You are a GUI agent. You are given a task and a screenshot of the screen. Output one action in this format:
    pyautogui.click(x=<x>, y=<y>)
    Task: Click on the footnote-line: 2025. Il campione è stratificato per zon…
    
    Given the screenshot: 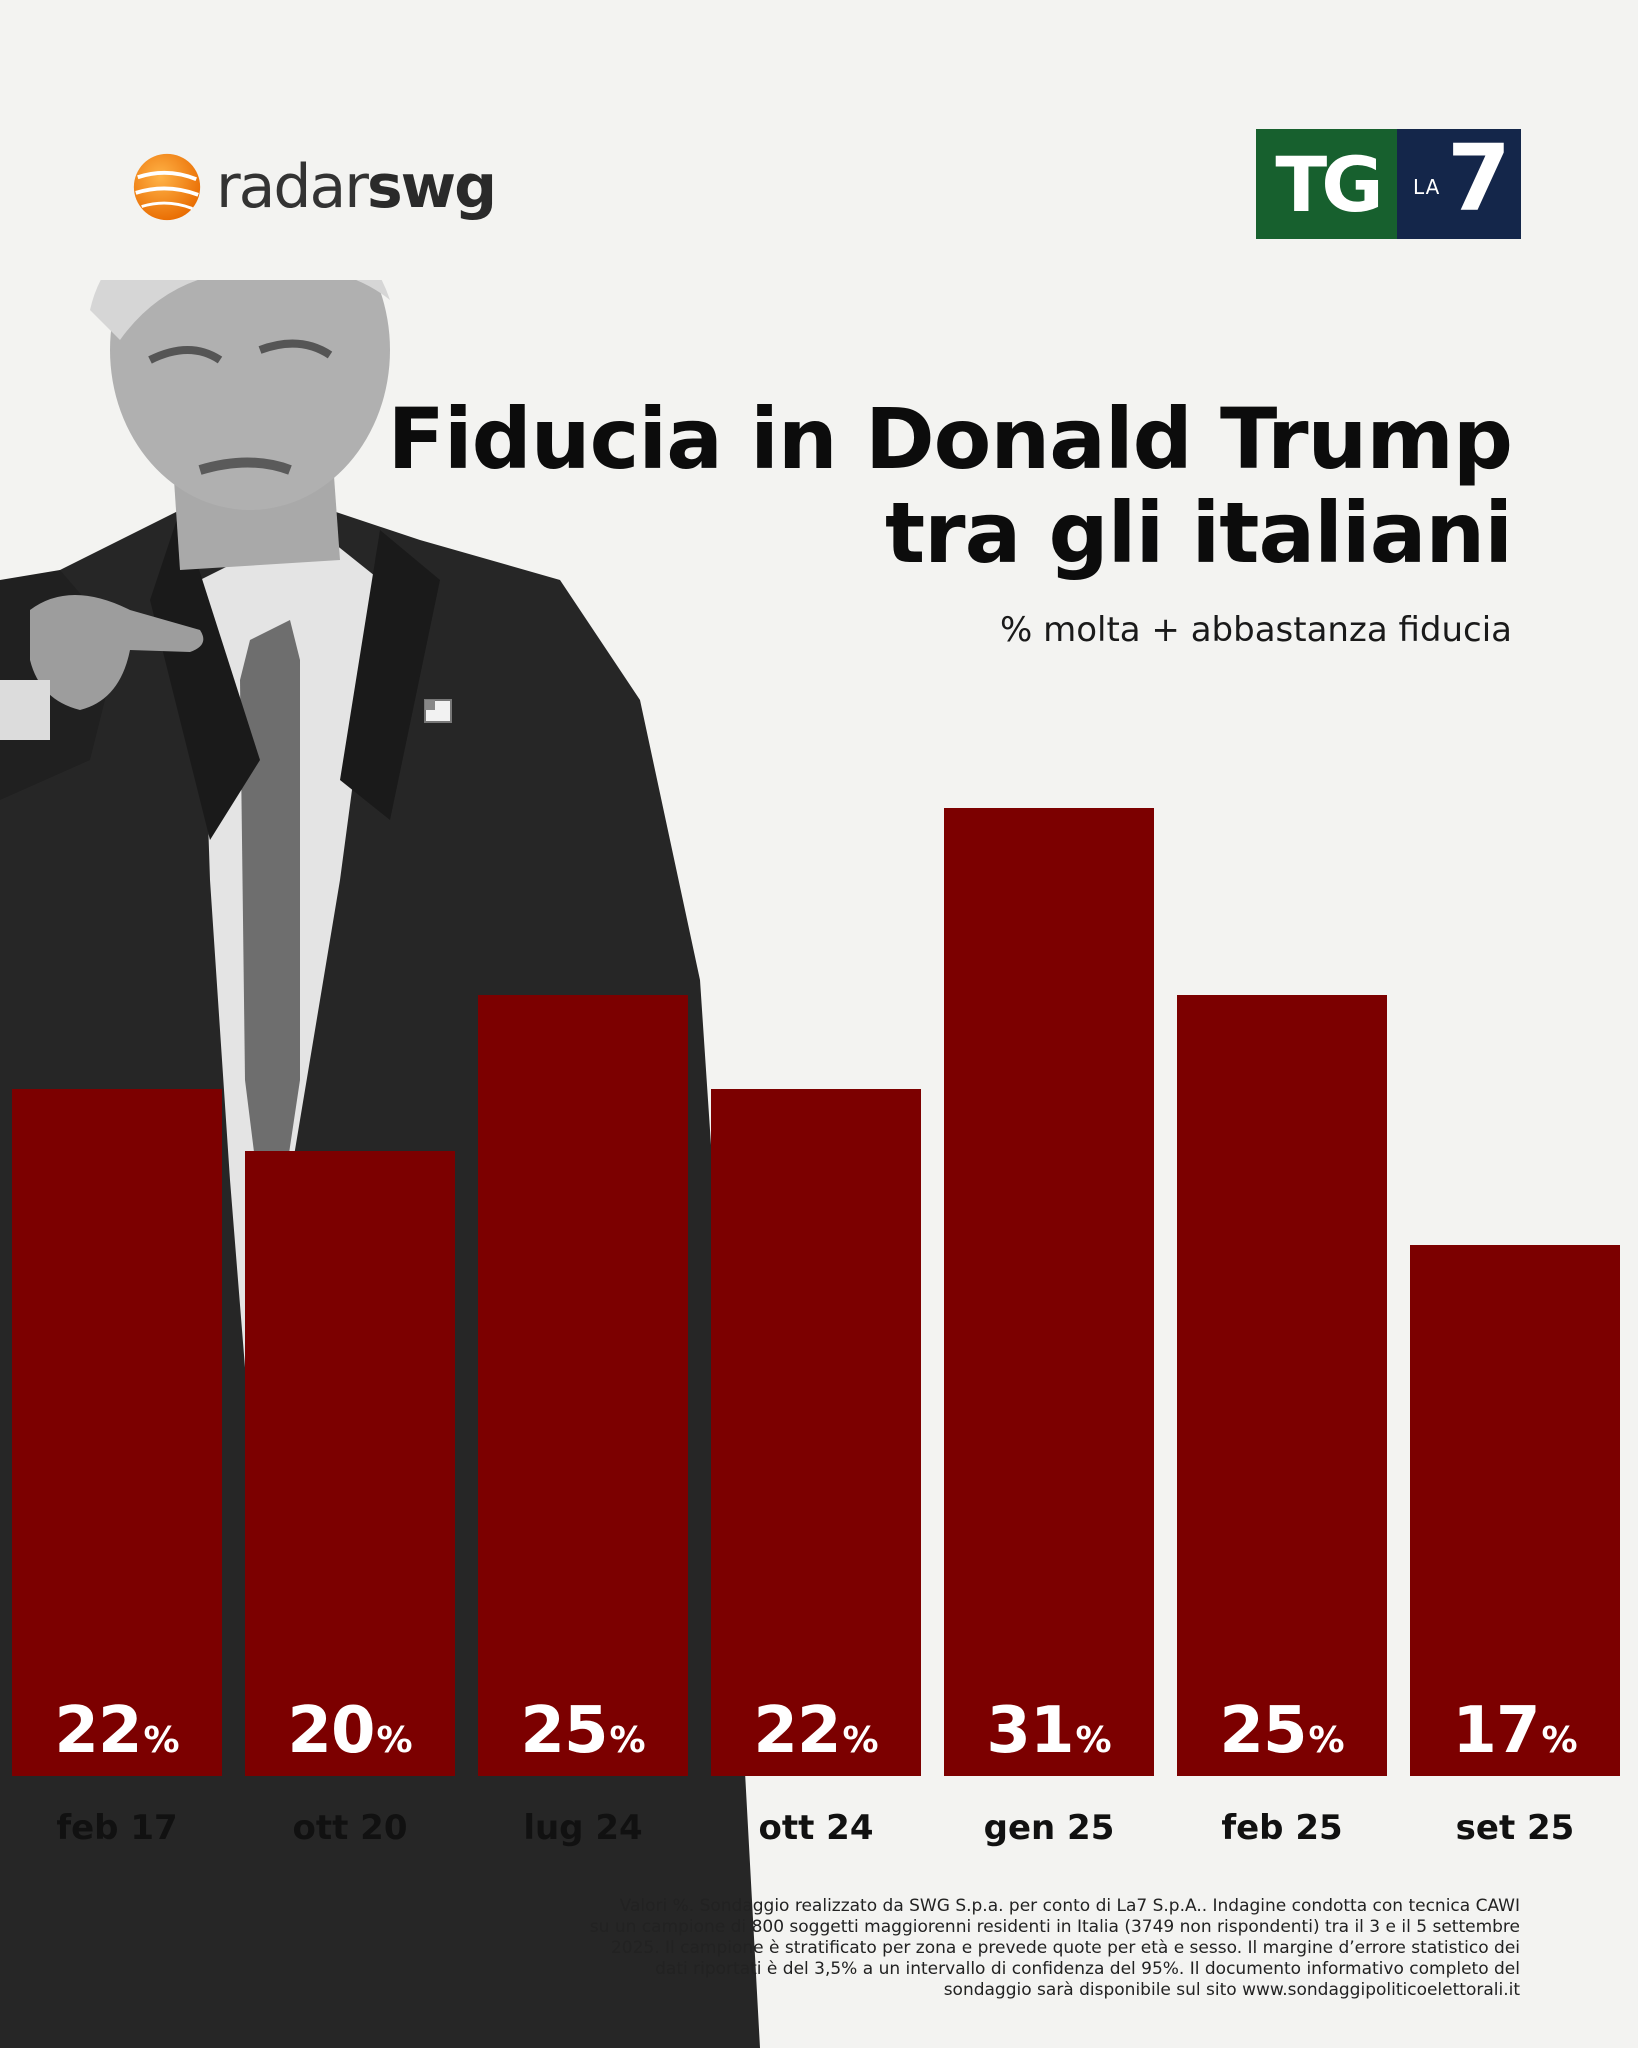 What is the action you would take?
    pyautogui.click(x=1065, y=1948)
    